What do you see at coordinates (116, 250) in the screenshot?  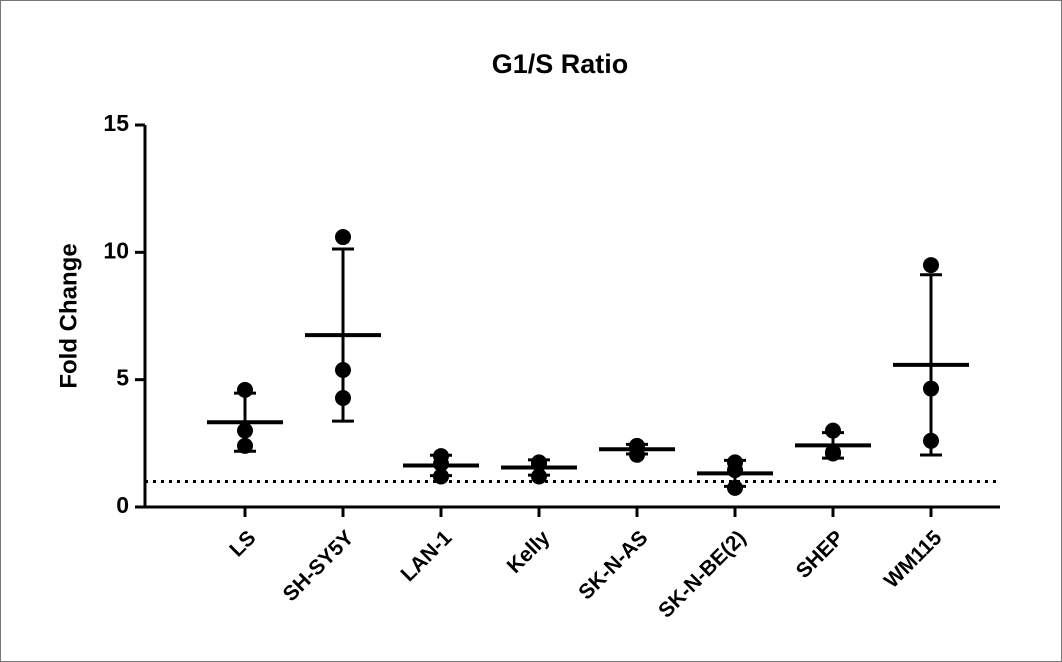 I see `y-tick-label: 10` at bounding box center [116, 250].